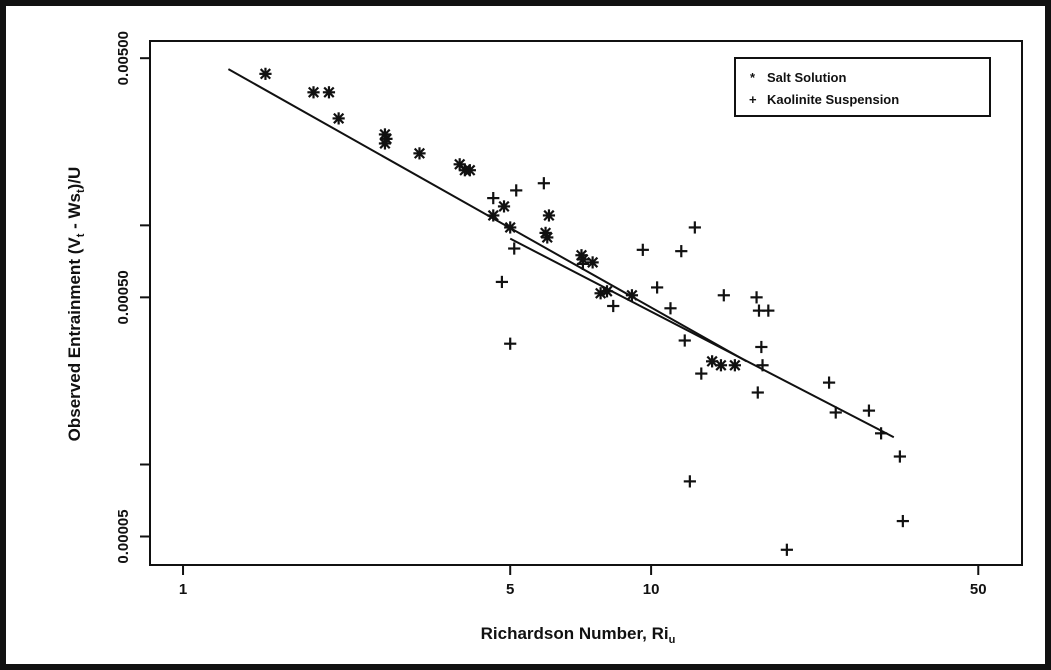 This screenshot has width=1051, height=670. Describe the element at coordinates (183, 589) in the screenshot. I see `x-tick-label: 1` at that location.